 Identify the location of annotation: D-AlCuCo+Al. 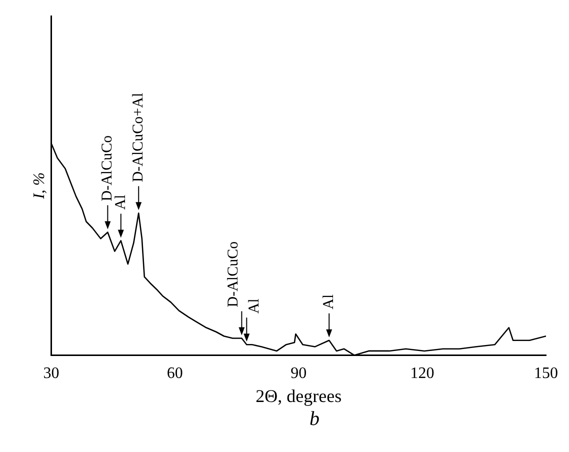
(138, 137).